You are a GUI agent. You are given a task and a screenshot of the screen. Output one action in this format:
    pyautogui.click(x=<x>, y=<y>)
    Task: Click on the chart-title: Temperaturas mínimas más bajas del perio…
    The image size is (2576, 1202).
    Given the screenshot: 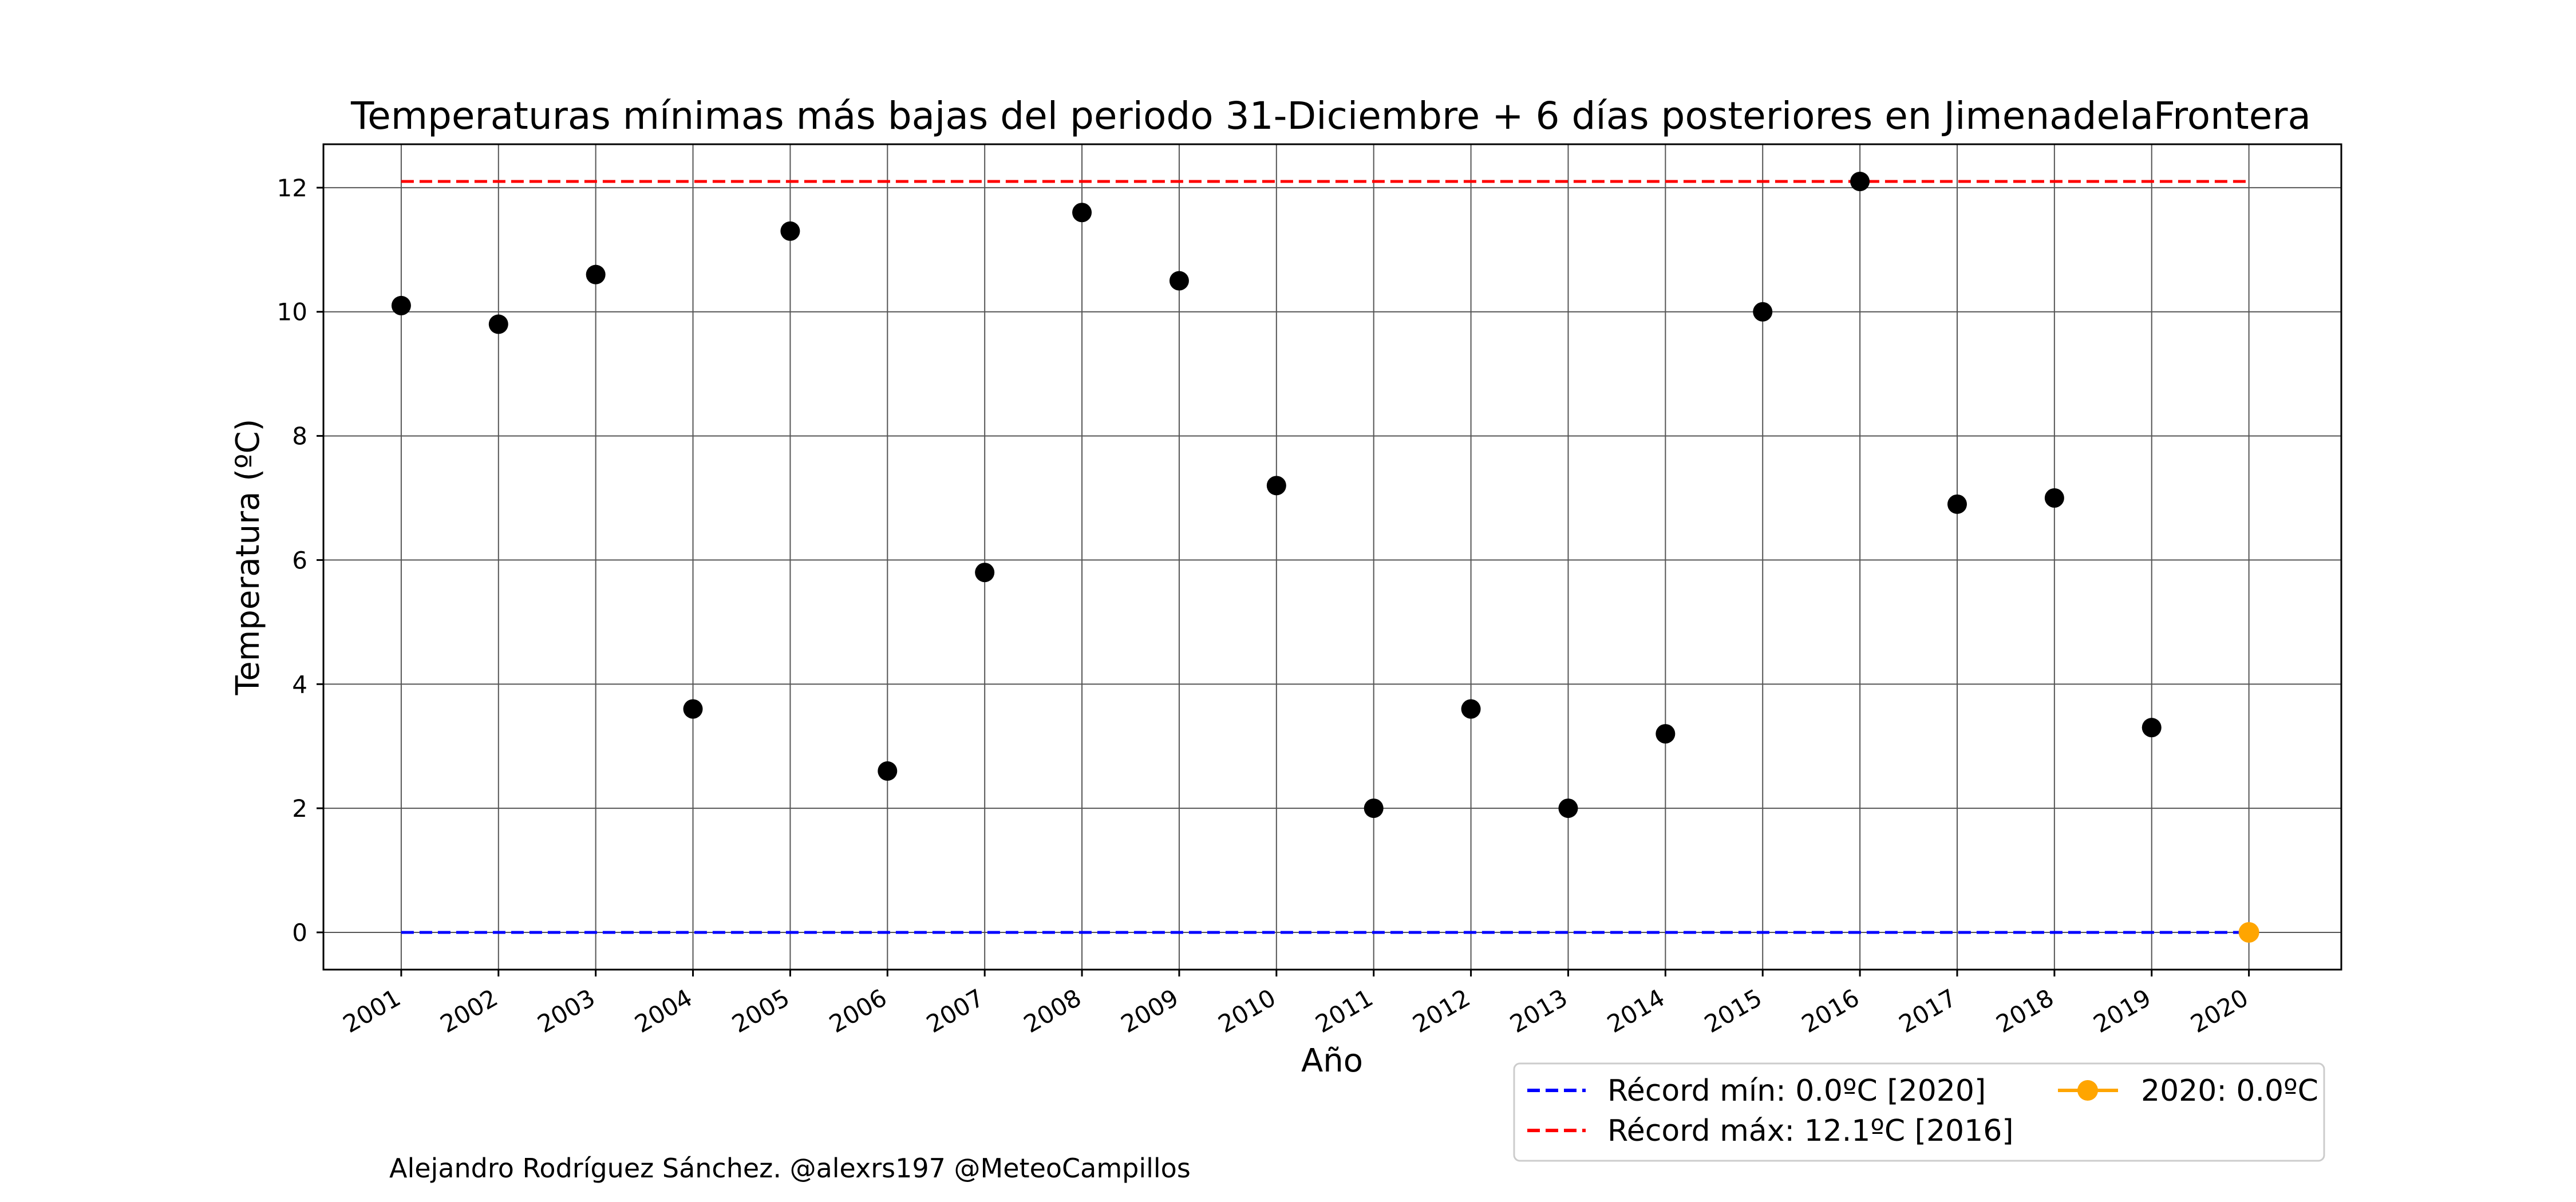 What is the action you would take?
    pyautogui.click(x=1330, y=116)
    